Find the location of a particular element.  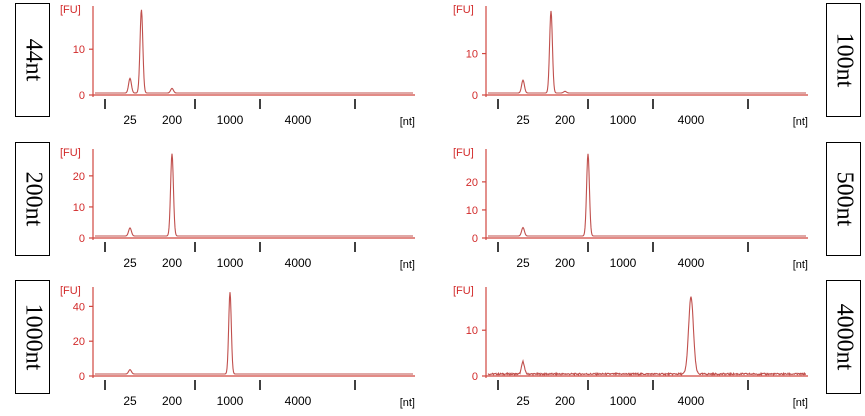

sample-label: 1000nt is located at coordinates (33, 337).